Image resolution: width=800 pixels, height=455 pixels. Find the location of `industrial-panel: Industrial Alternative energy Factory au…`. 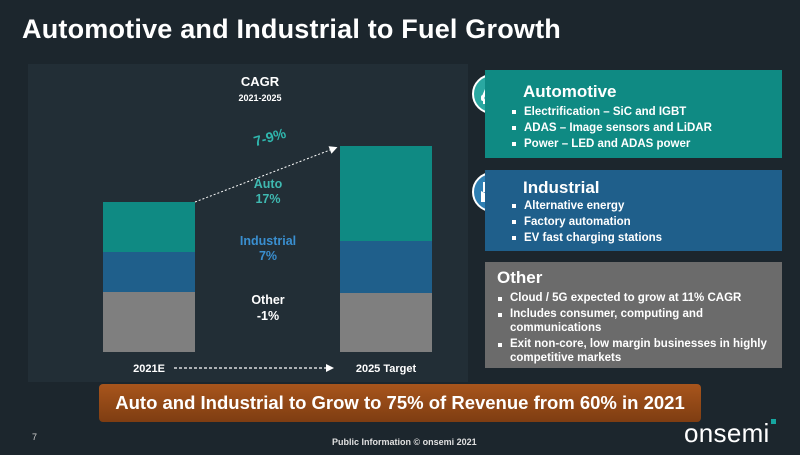

industrial-panel: Industrial Alternative energy Factory au… is located at coordinates (633, 210).